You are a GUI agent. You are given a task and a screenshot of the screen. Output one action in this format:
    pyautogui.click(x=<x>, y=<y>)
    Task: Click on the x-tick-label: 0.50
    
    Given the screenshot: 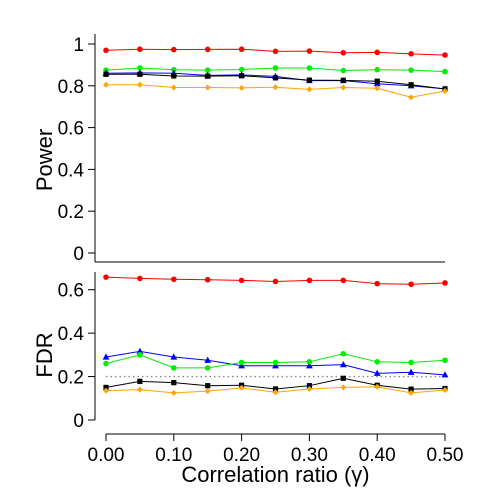 What is the action you would take?
    pyautogui.click(x=445, y=455)
    